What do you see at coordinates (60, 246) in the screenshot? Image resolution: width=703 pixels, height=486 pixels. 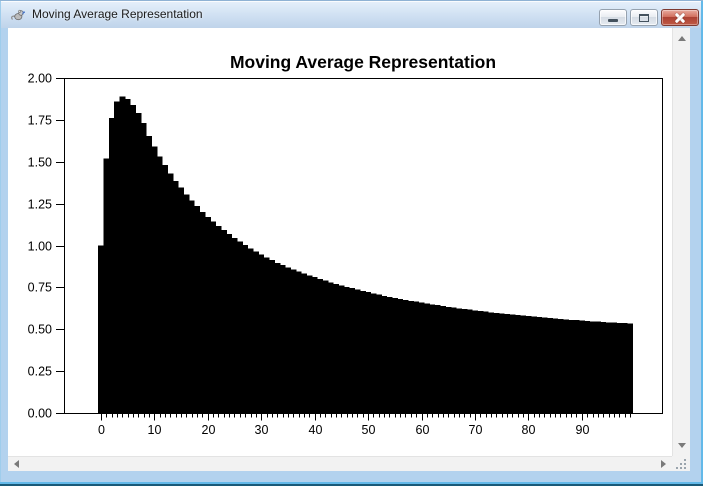 I see `y-axis-ticks` at bounding box center [60, 246].